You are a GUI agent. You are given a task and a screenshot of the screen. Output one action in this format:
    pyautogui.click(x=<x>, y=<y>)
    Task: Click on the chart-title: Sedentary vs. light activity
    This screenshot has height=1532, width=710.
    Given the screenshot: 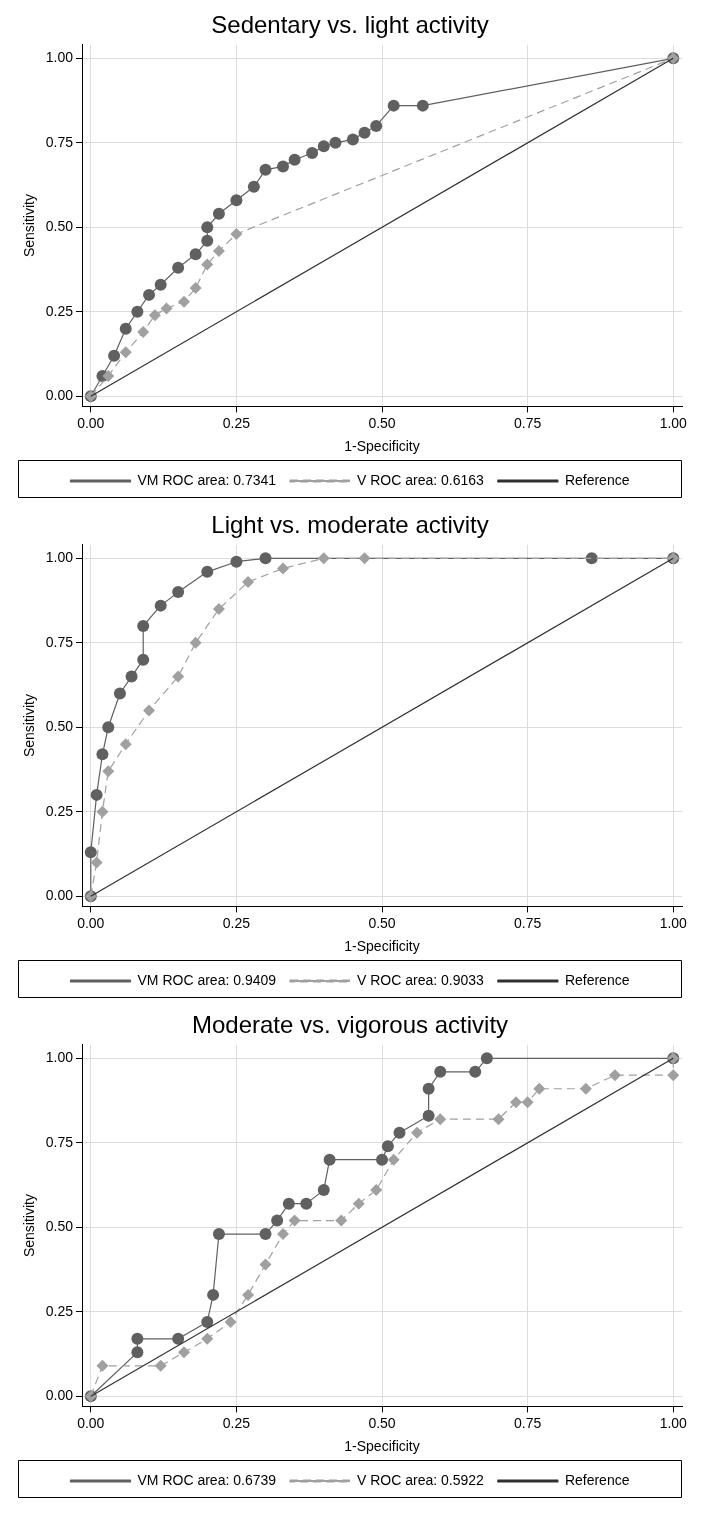 What is the action you would take?
    pyautogui.click(x=350, y=25)
    